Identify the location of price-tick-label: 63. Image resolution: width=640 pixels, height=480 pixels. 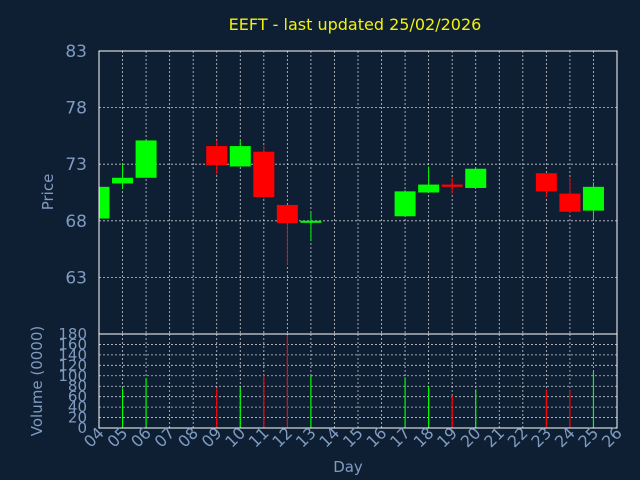
(76, 278).